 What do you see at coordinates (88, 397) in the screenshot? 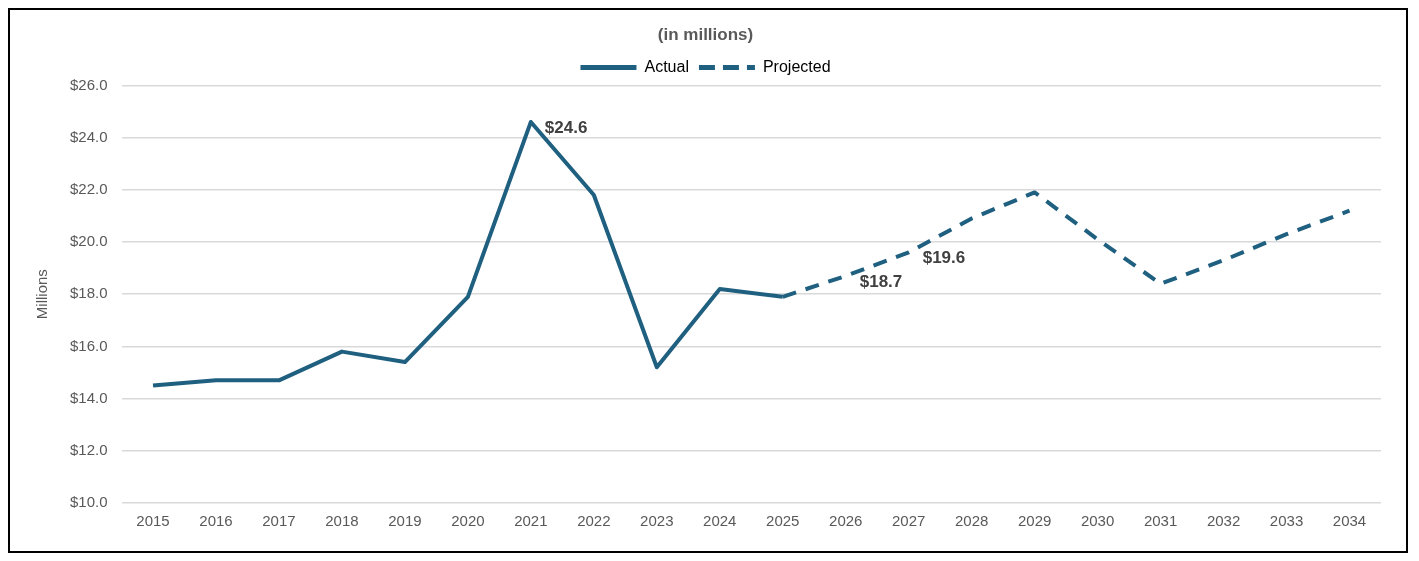
I see `y-tick-label: $14.0` at bounding box center [88, 397].